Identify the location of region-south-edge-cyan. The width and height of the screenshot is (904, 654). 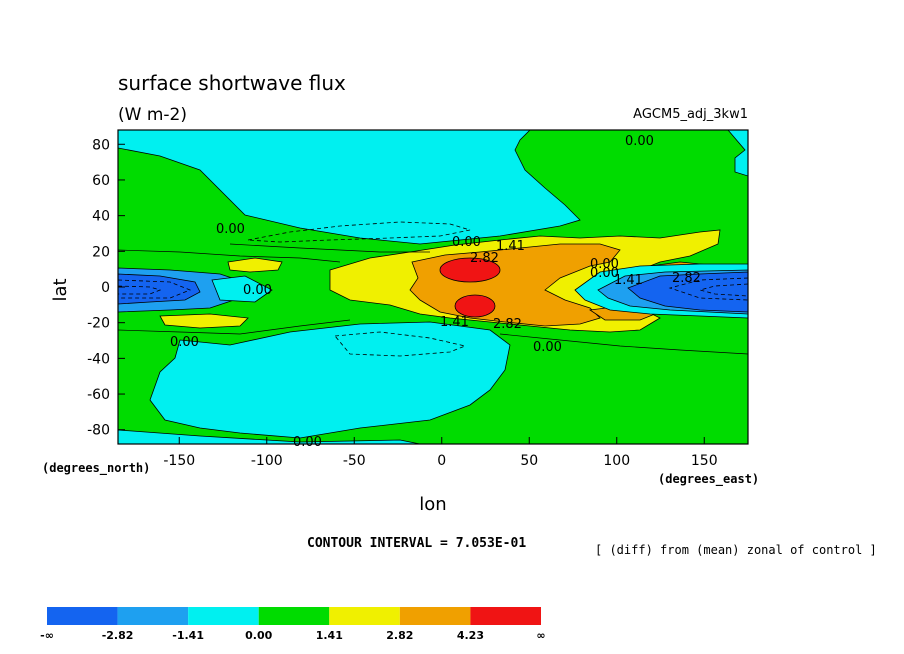
(269, 436).